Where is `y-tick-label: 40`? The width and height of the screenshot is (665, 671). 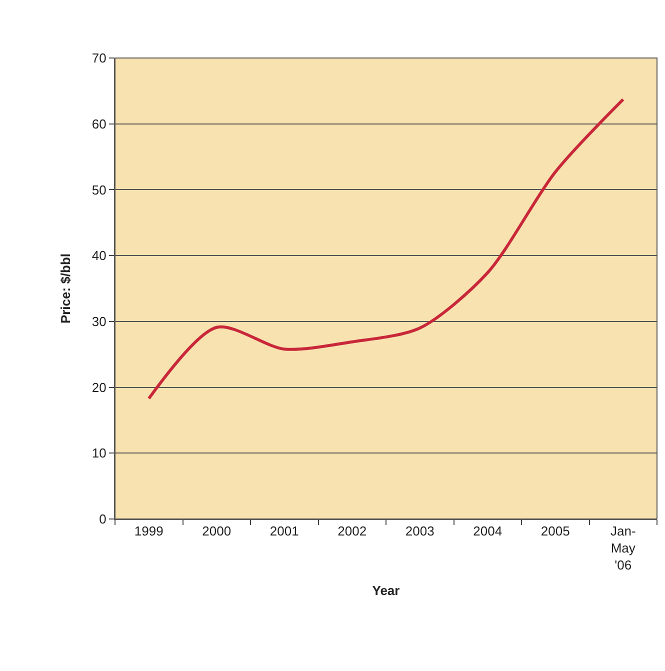 y-tick-label: 40 is located at coordinates (99, 256).